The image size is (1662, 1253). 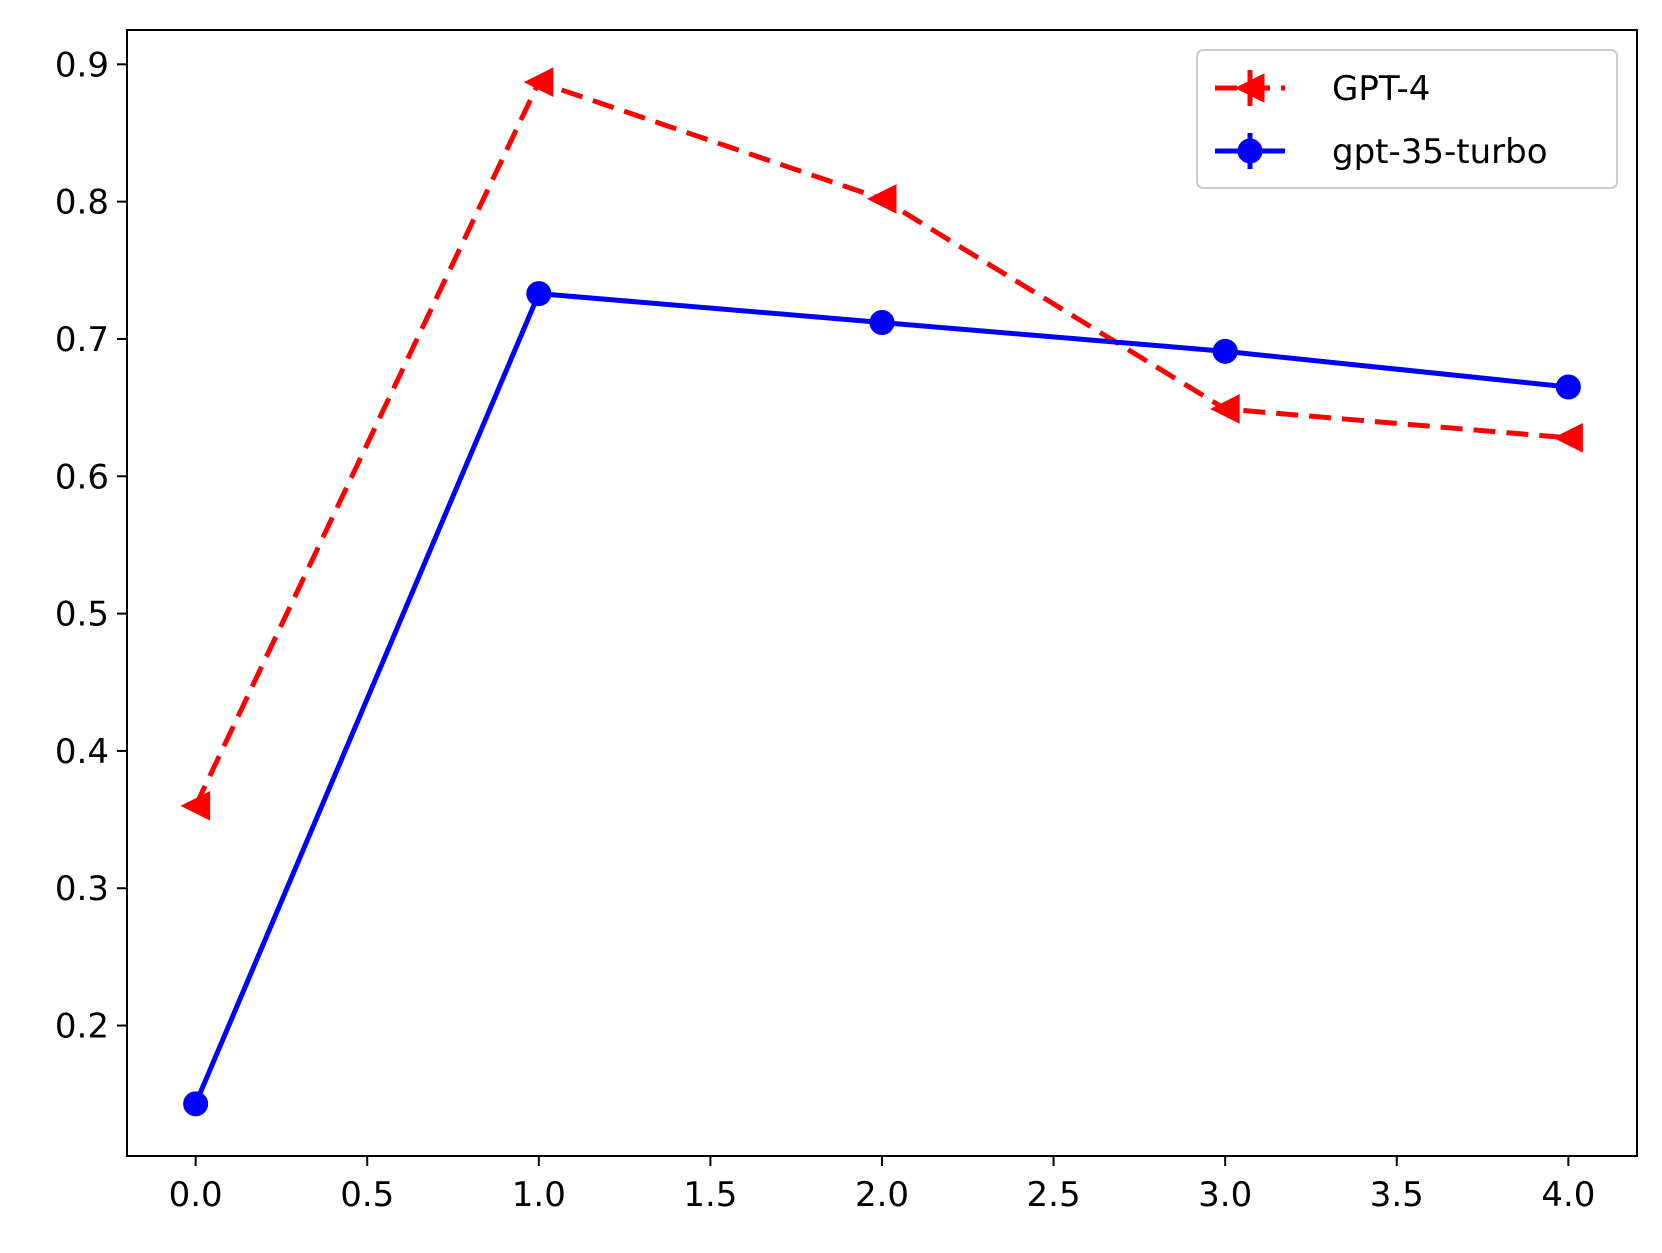 What do you see at coordinates (82, 203) in the screenshot?
I see `y-tick-label: 0.8` at bounding box center [82, 203].